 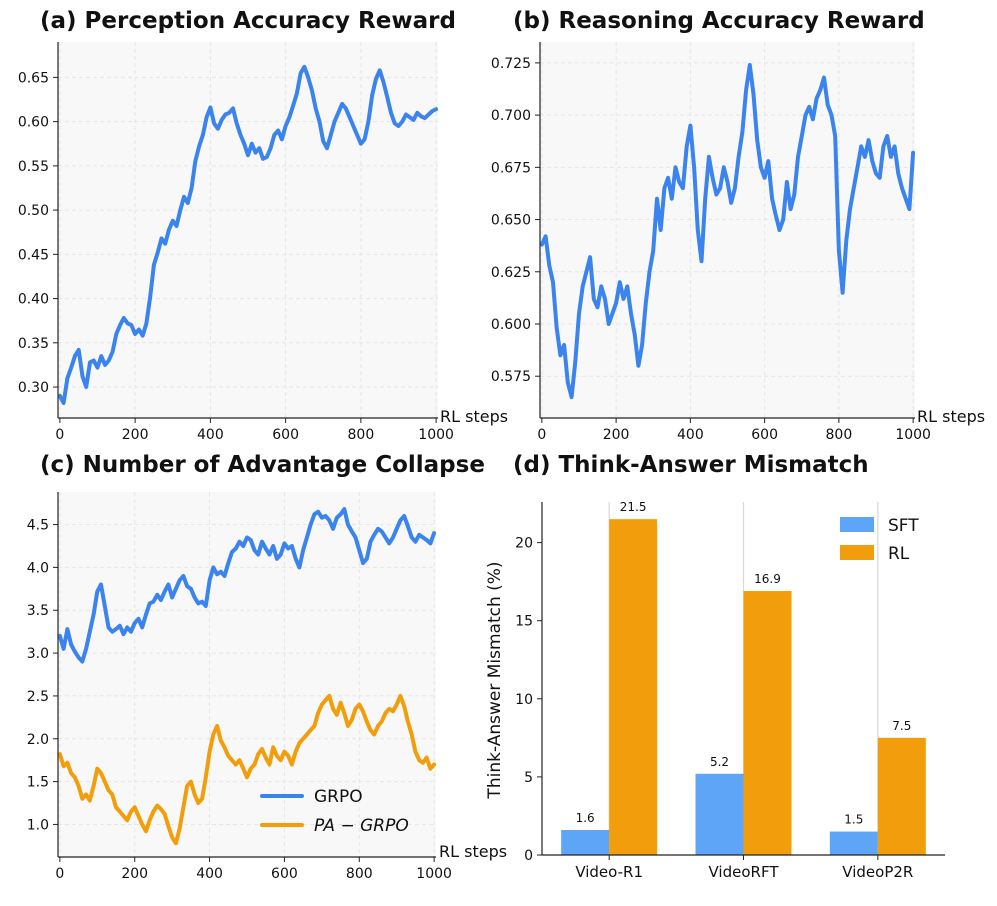 What do you see at coordinates (338, 797) in the screenshot?
I see `legend-grpo-label: GRPO` at bounding box center [338, 797].